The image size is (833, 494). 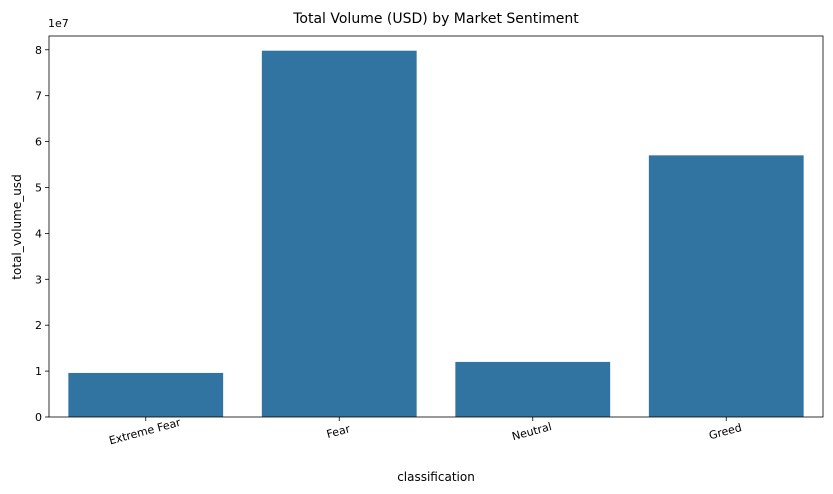 What do you see at coordinates (435, 19) in the screenshot?
I see `chart-title: Total Volume (USD) by Market Sentiment` at bounding box center [435, 19].